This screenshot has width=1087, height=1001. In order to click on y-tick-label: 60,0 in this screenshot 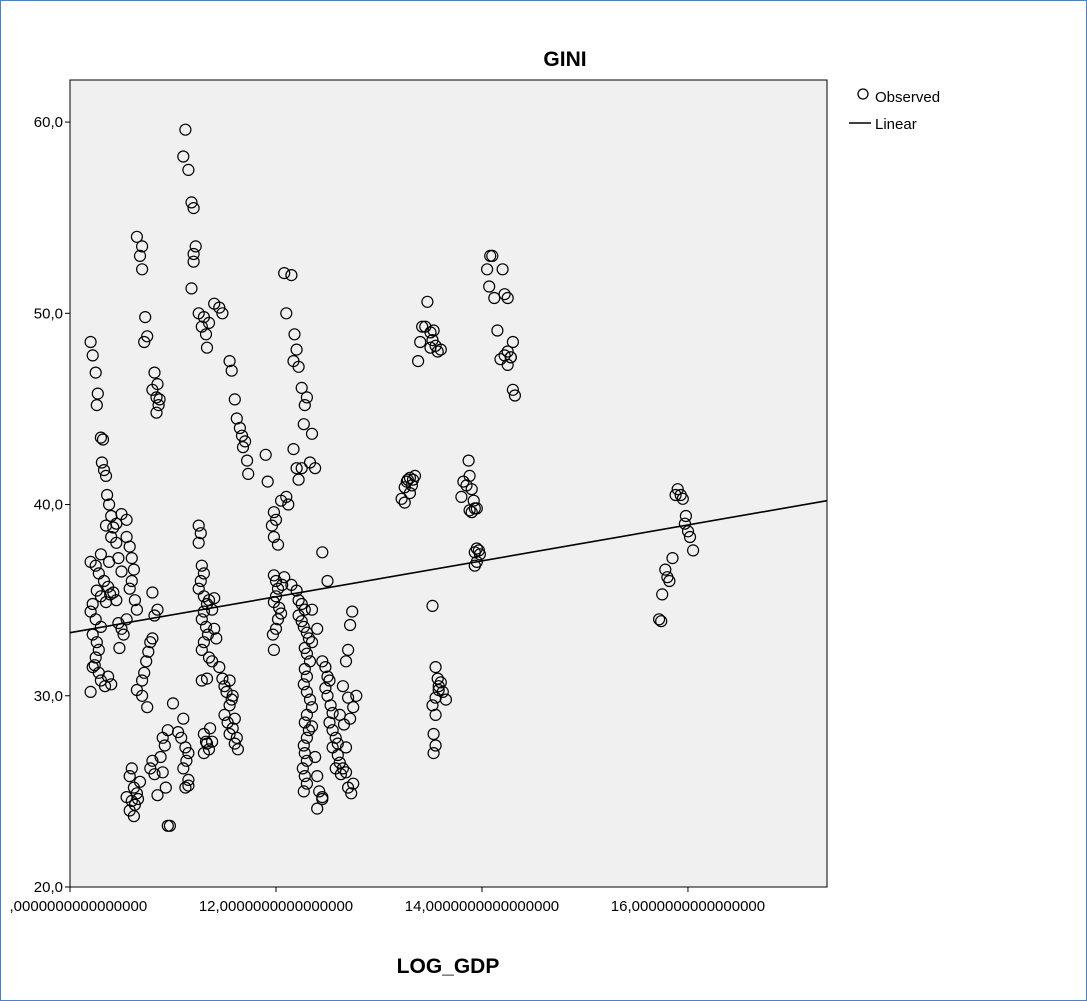, I will do `click(48, 122)`.